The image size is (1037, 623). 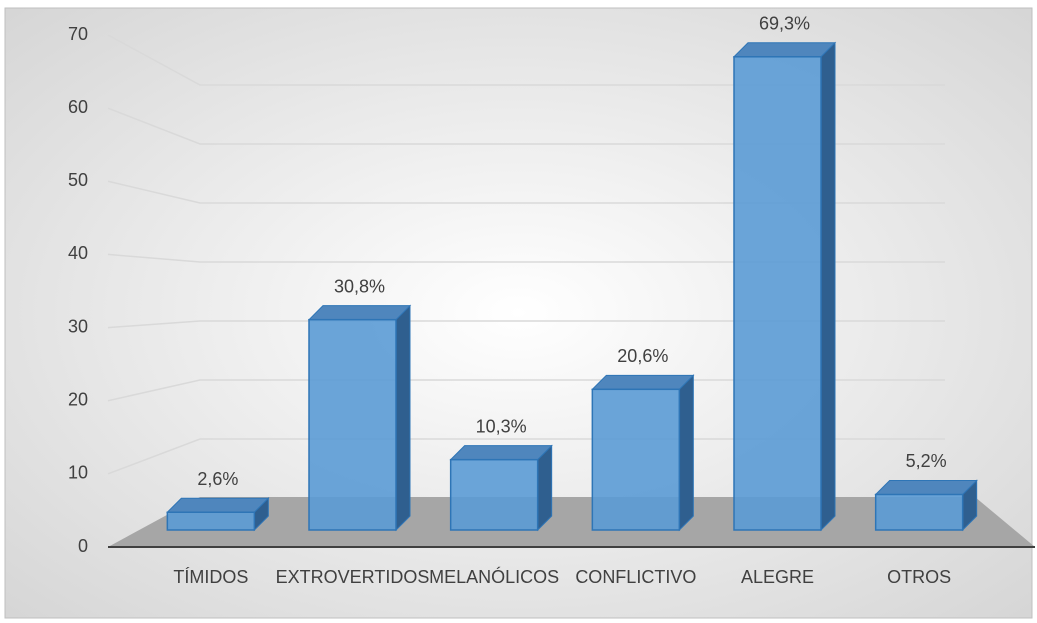 I want to click on x-tick-label: CONFLICTIVO, so click(x=635, y=577).